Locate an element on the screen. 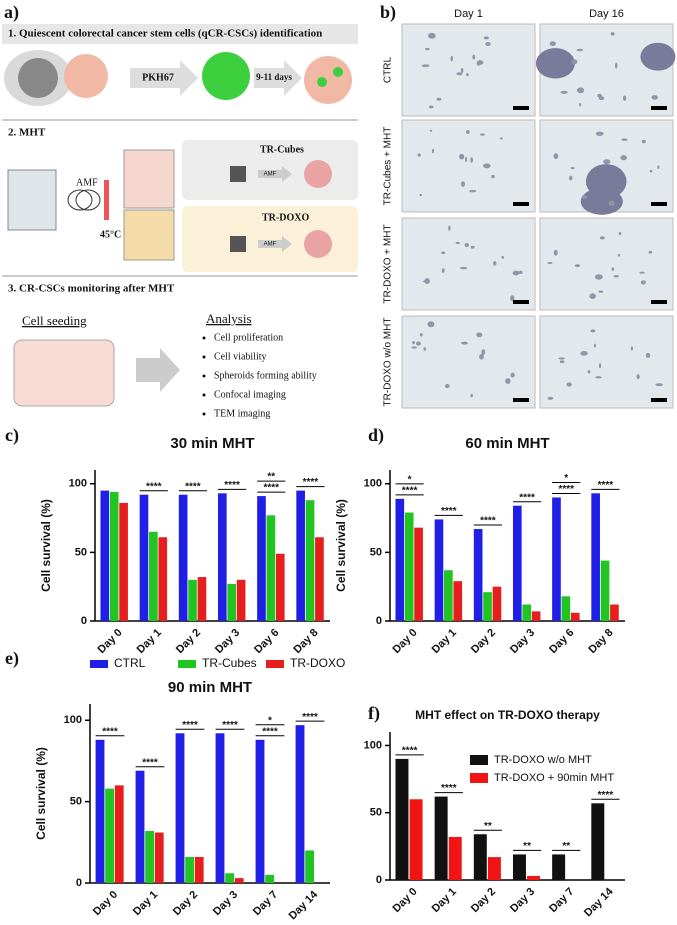 The width and height of the screenshot is (677, 925). legend-label: TR-DOXO w/o MHT is located at coordinates (543, 760).